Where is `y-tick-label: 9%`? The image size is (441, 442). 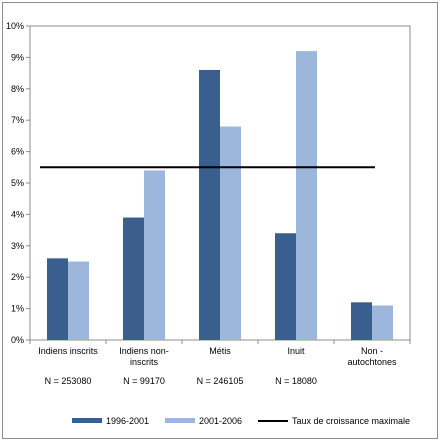 y-tick-label: 9% is located at coordinates (17, 57).